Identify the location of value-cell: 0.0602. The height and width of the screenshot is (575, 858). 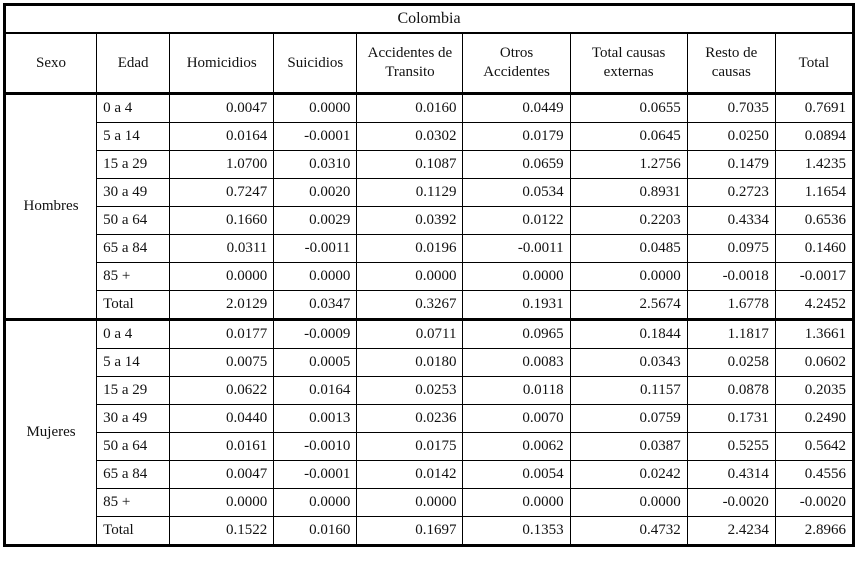
(814, 362).